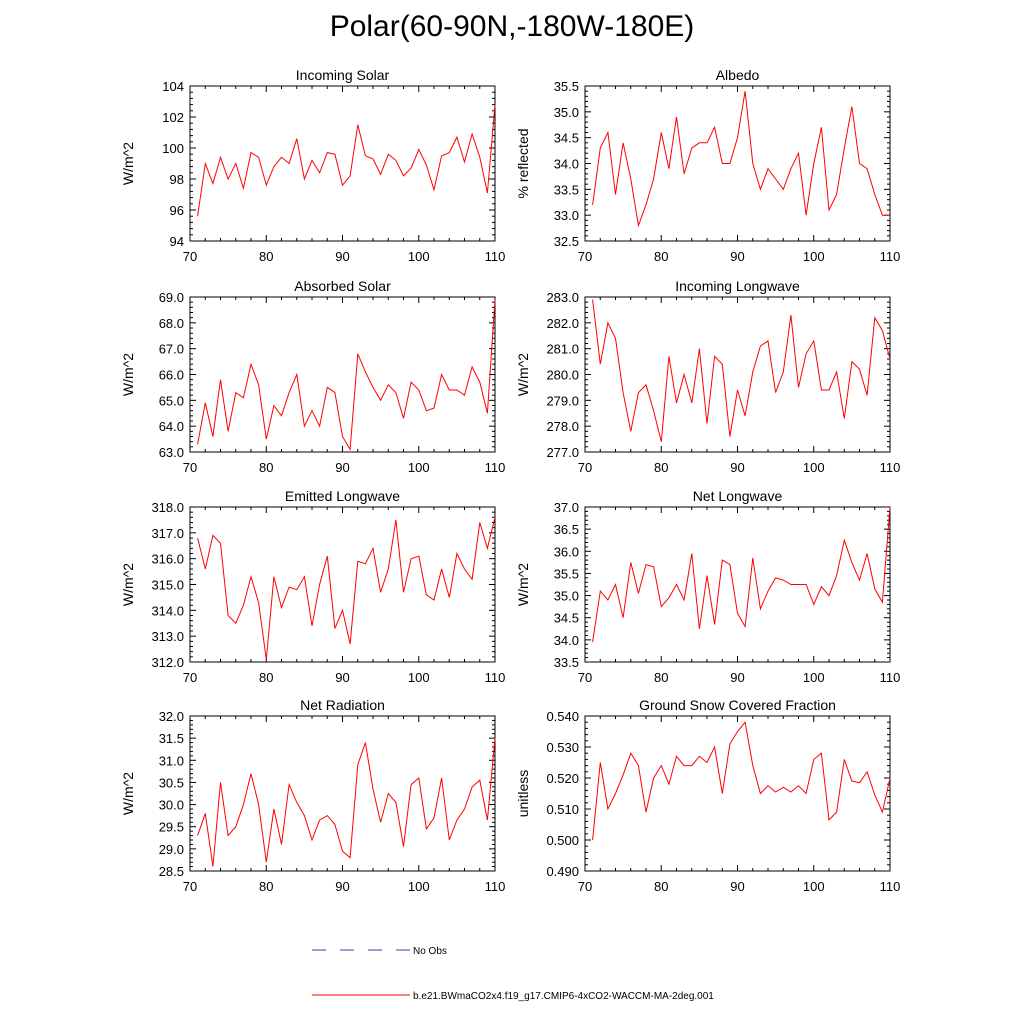  What do you see at coordinates (167, 662) in the screenshot?
I see `y-tick-label: 312.0` at bounding box center [167, 662].